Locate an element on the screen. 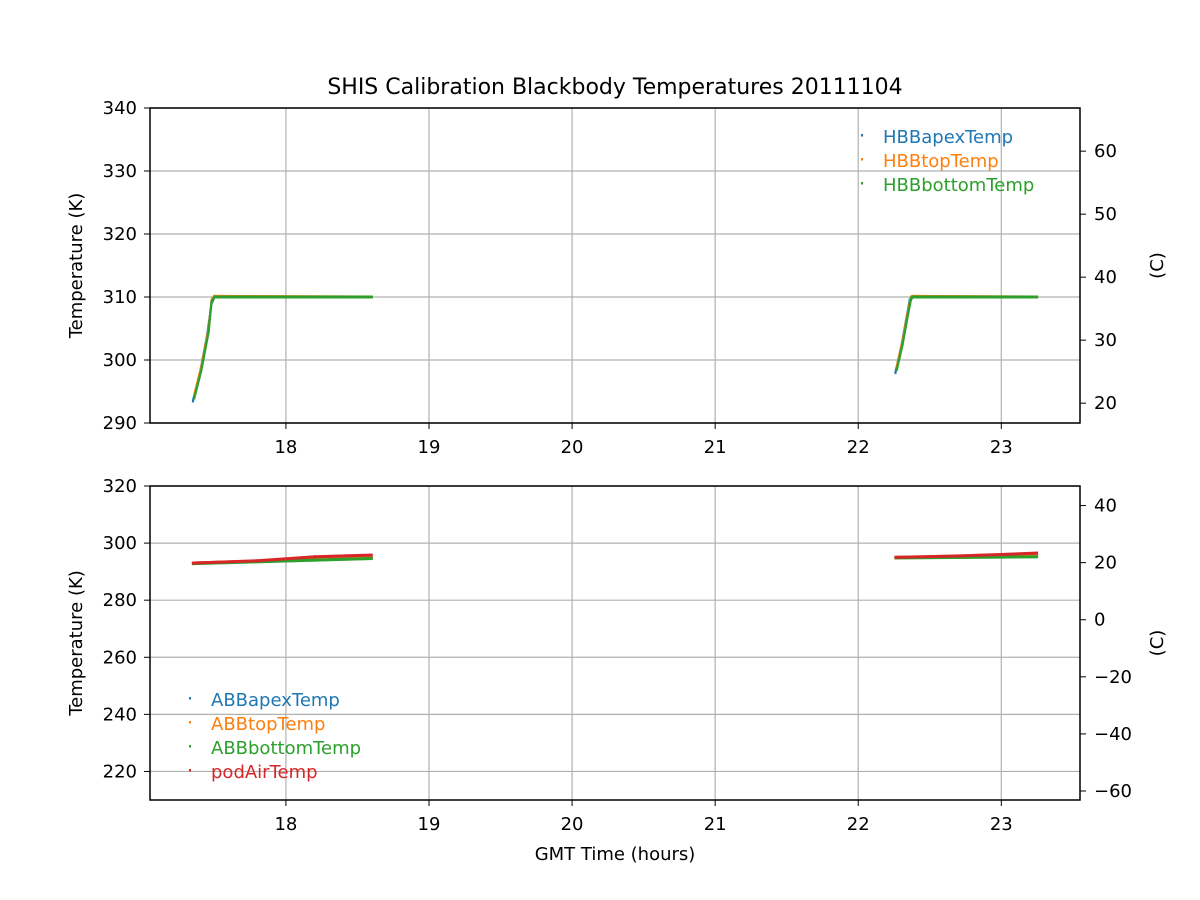  legend: HBBapexTemp HBBtopTemp HBBbottomTemp is located at coordinates (947, 161).